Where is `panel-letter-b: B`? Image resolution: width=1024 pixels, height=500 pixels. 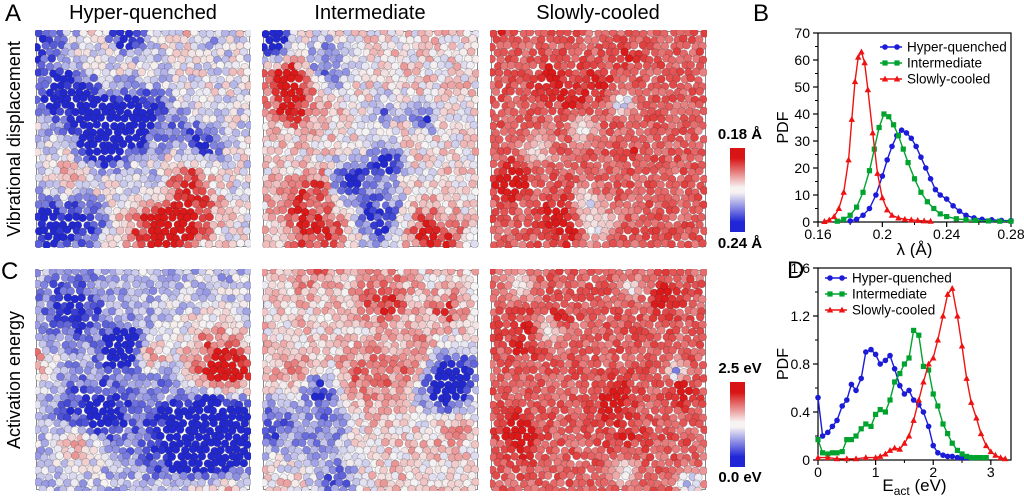
panel-letter-b: B is located at coordinates (761, 13).